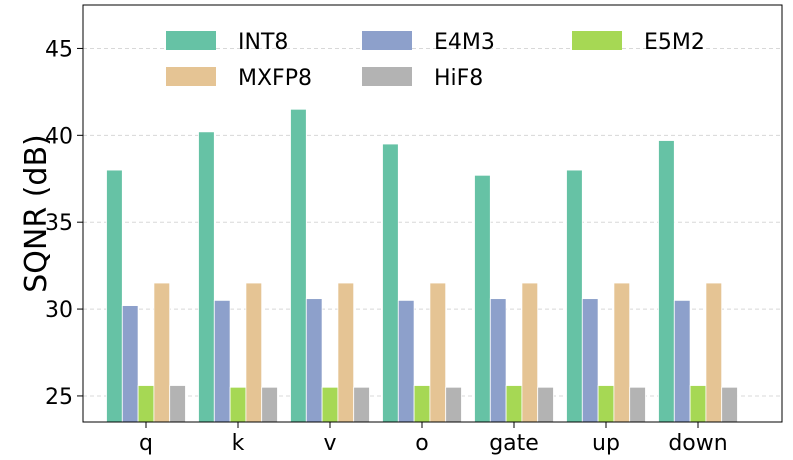 Image resolution: width=793 pixels, height=460 pixels. I want to click on bar-e5m2-down, so click(698, 404).